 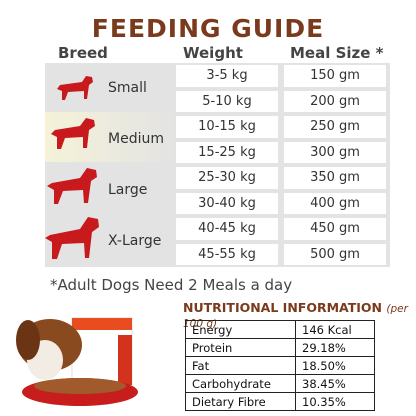 What do you see at coordinates (335, 203) in the screenshot?
I see `meal-cell: 400 gm` at bounding box center [335, 203].